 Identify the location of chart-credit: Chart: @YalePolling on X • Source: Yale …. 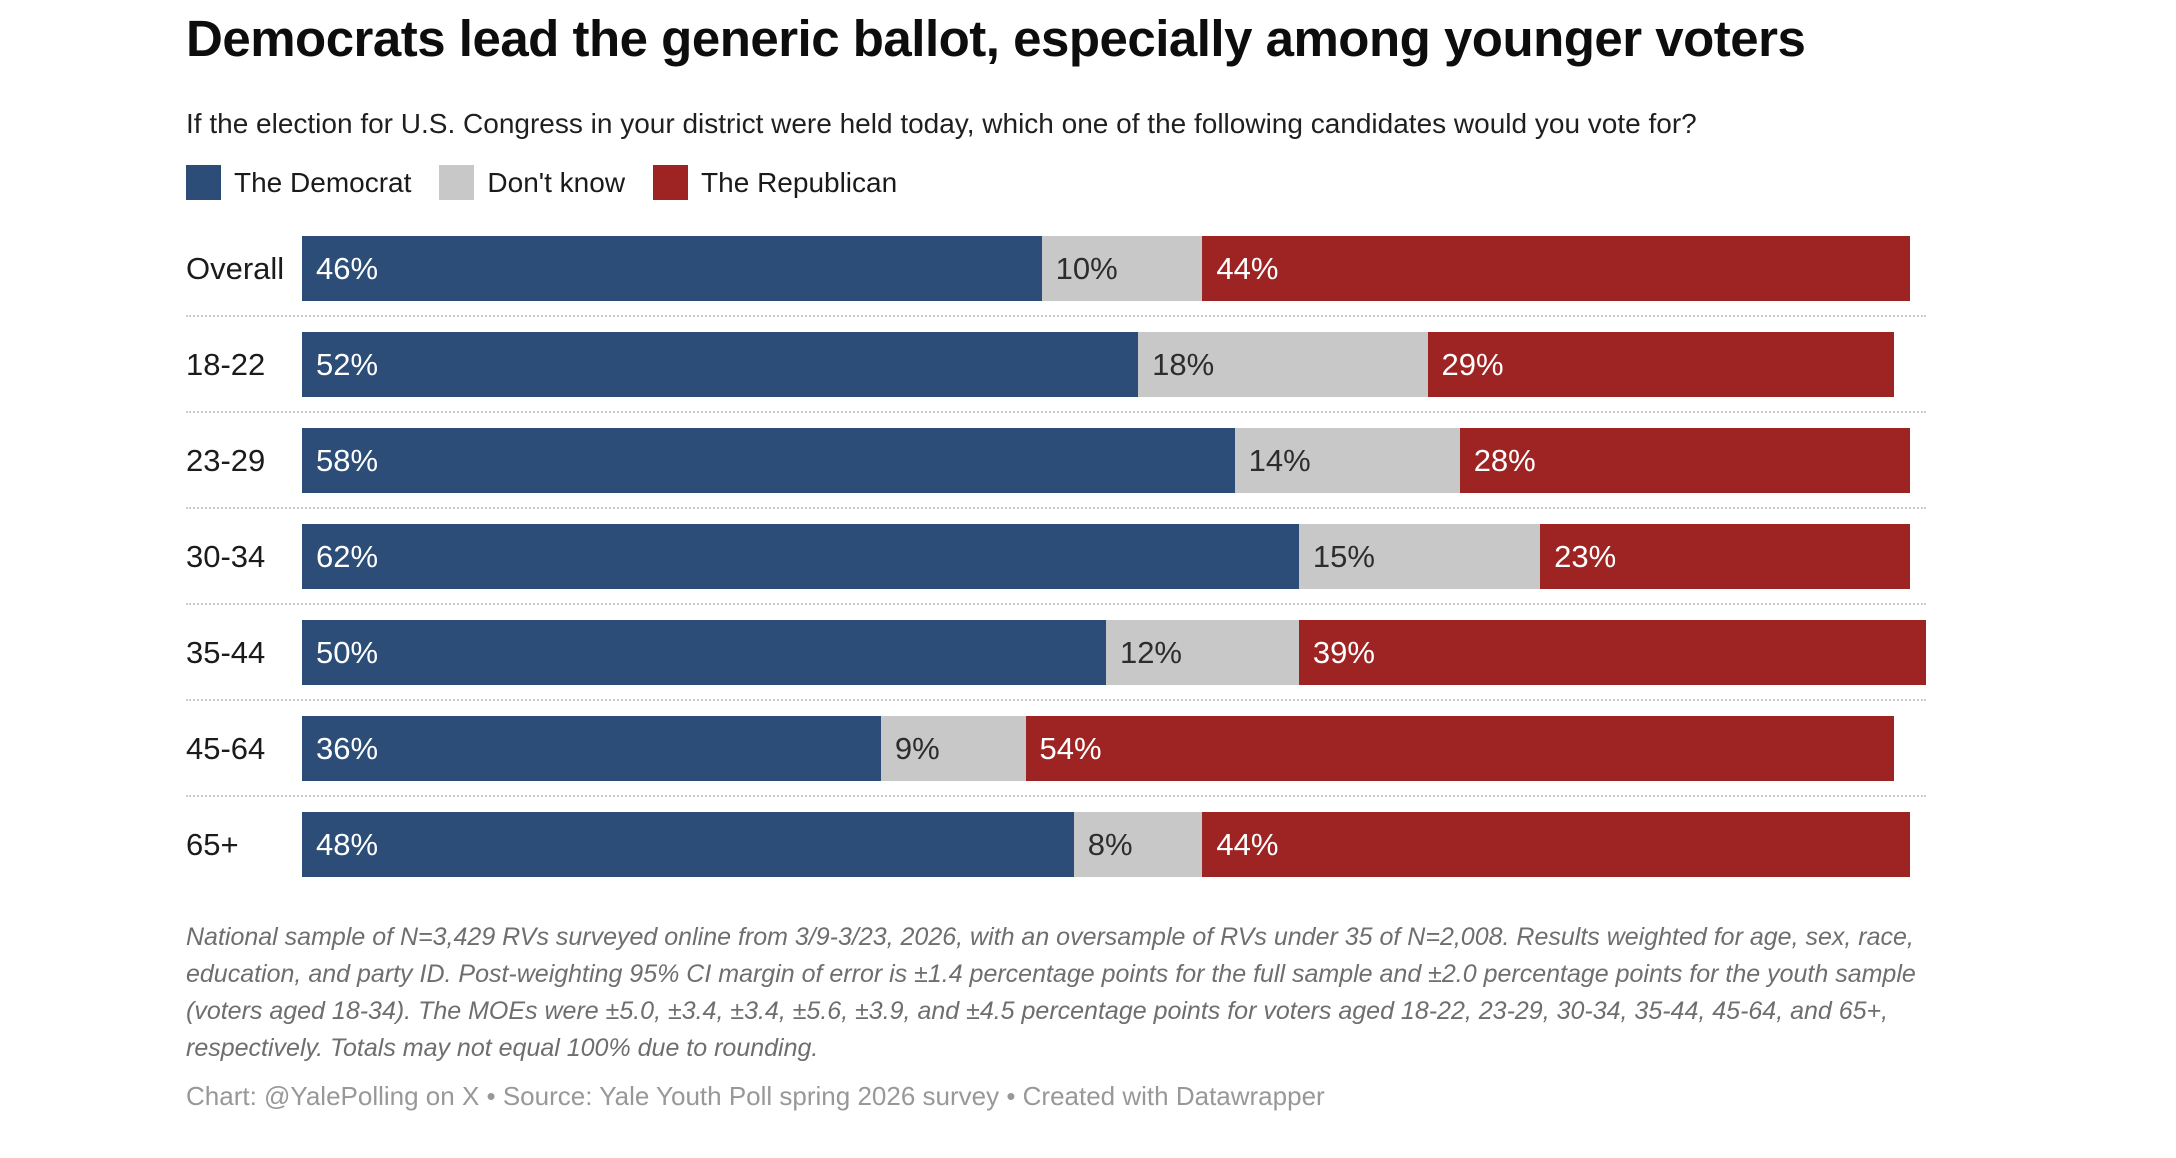
(755, 1096).